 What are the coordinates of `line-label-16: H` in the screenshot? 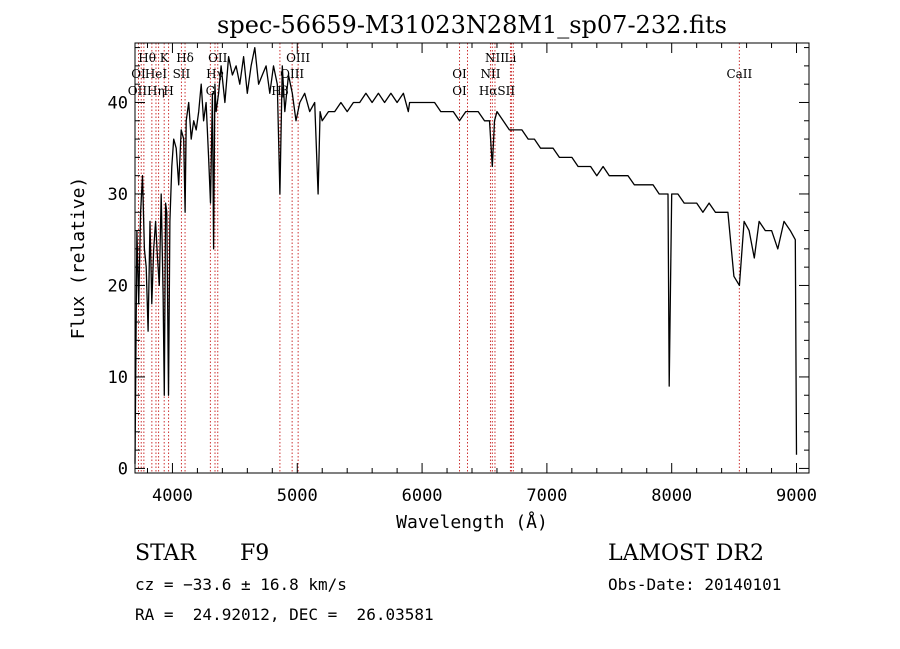 It's located at (168, 91).